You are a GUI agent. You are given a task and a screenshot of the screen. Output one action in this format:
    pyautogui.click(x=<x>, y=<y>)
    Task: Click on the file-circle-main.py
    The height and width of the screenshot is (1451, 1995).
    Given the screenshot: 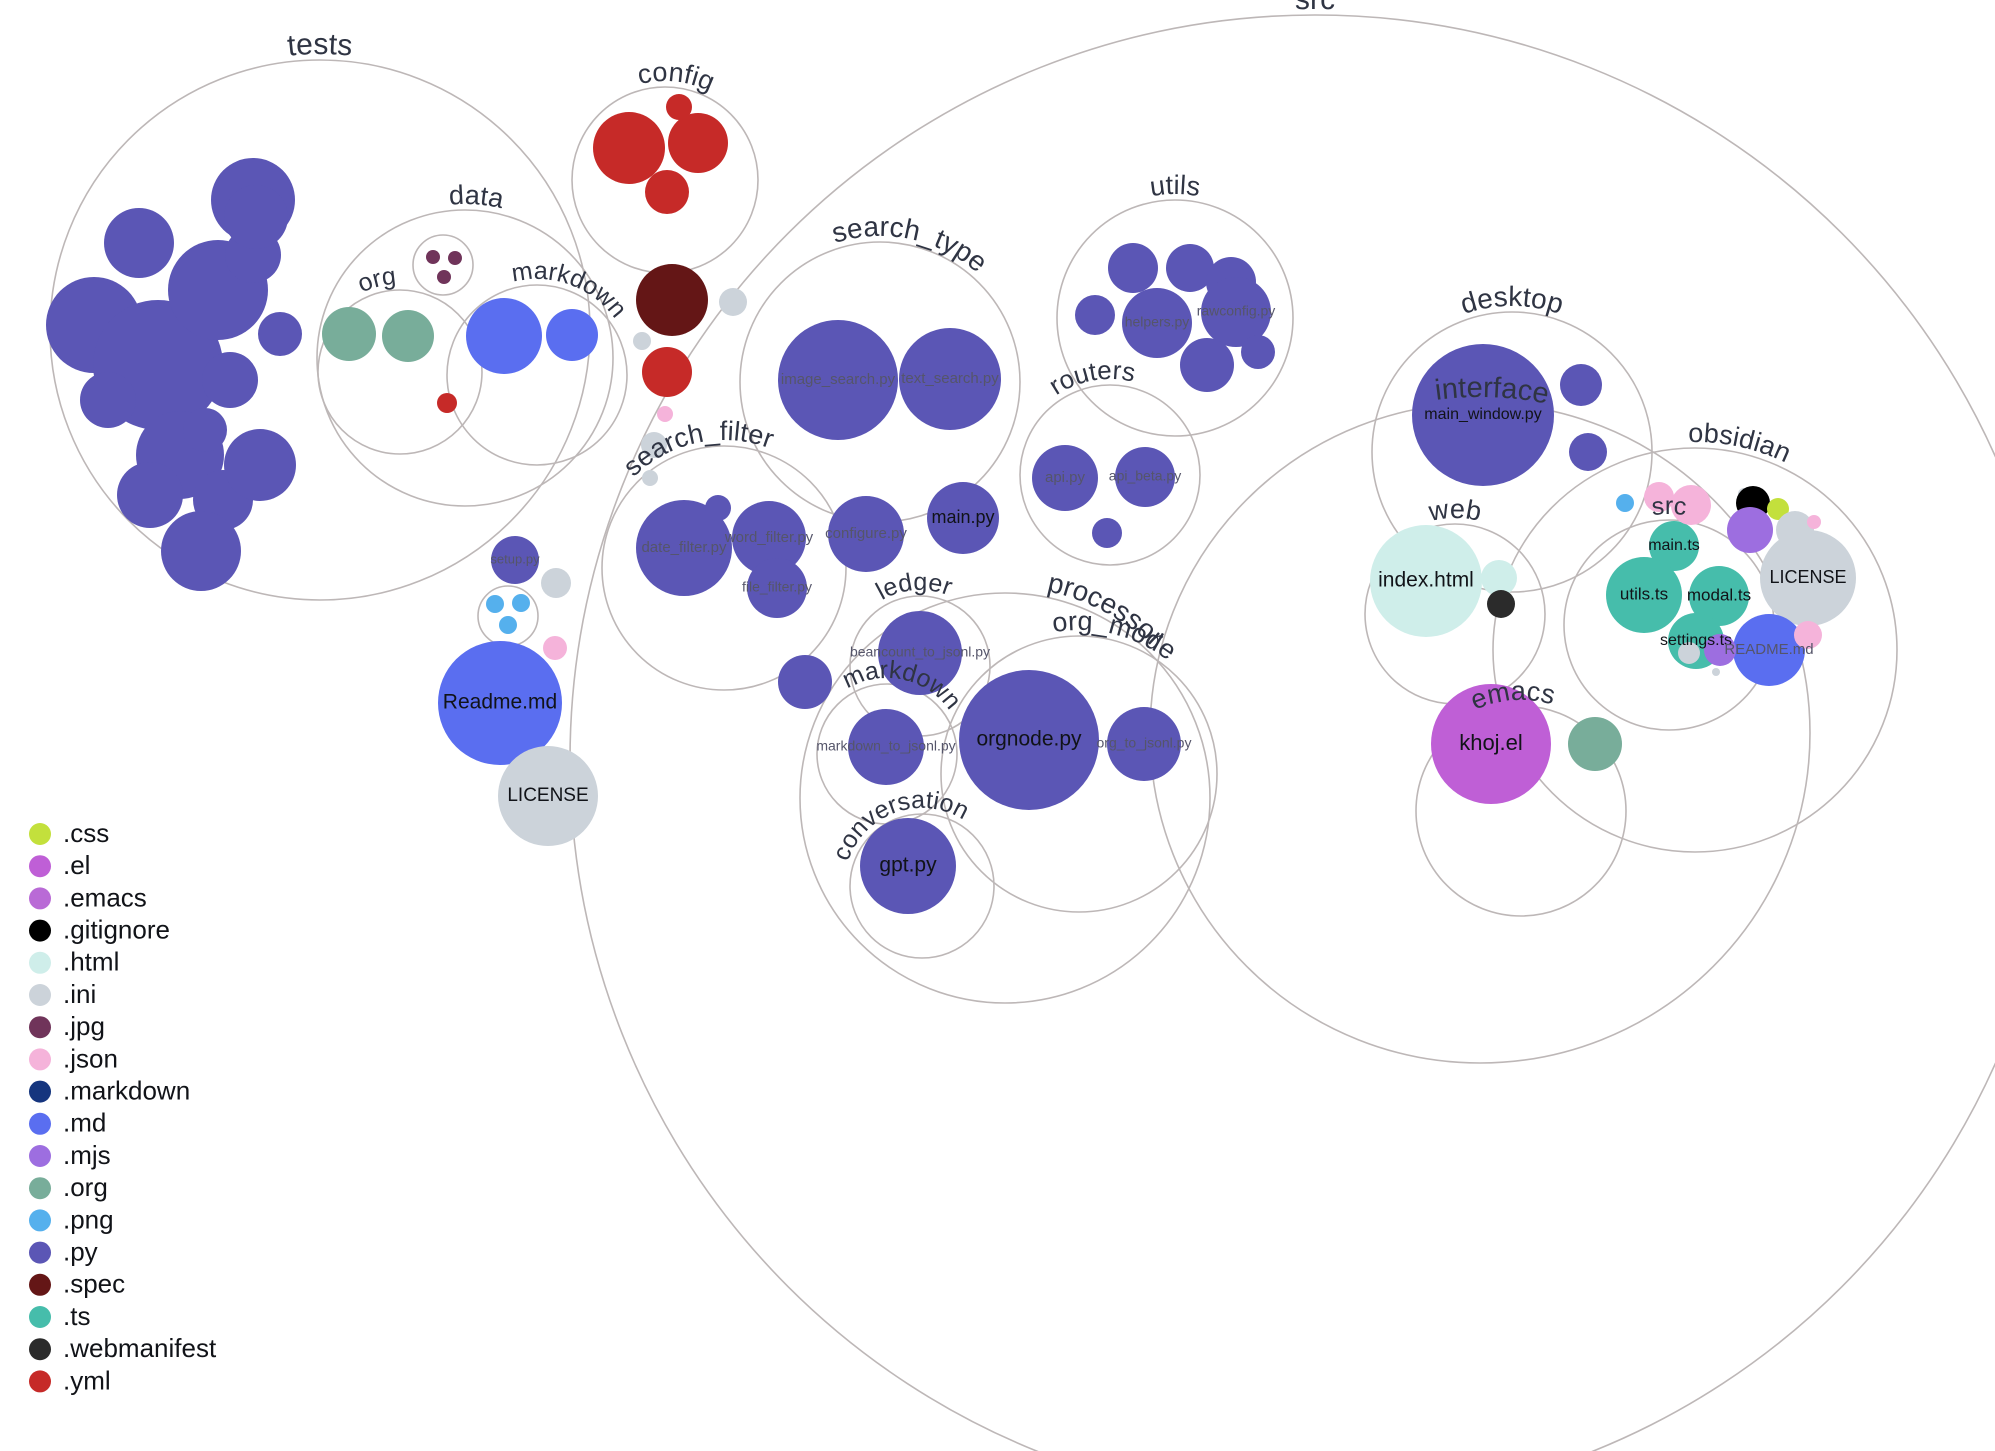 What is the action you would take?
    pyautogui.click(x=963, y=518)
    